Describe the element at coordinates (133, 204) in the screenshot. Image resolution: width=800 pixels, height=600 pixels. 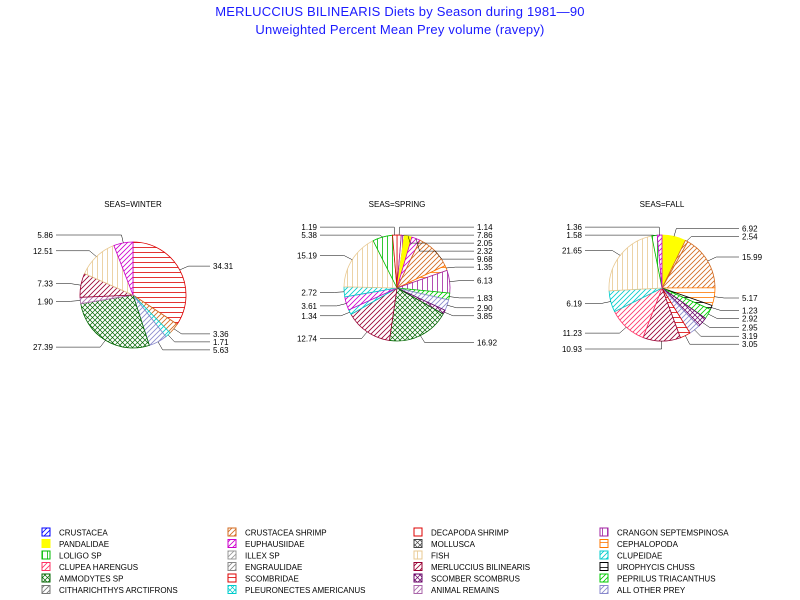
I see `pie-title: SEAS=WINTER` at that location.